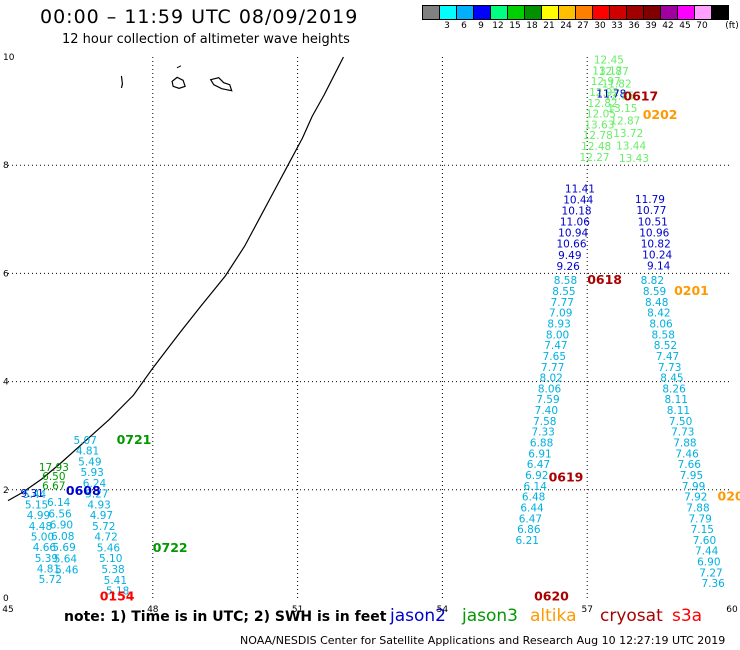  What do you see at coordinates (651, 26) in the screenshot?
I see `colorbar-tick-label: 39` at bounding box center [651, 26].